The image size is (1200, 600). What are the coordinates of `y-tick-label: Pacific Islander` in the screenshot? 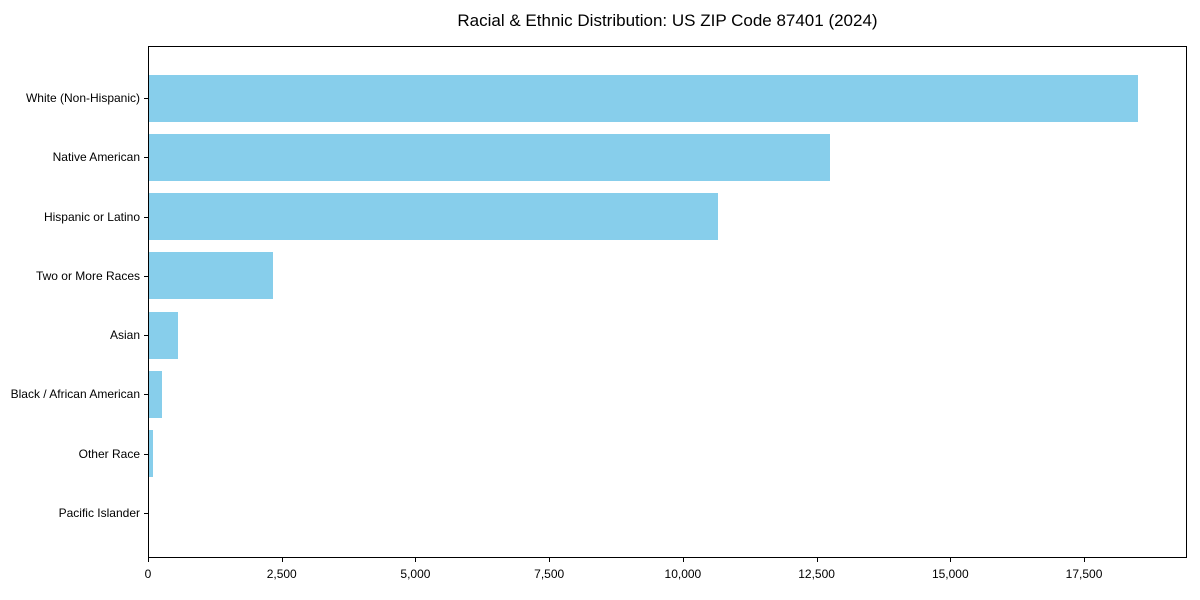 It's located at (99, 512).